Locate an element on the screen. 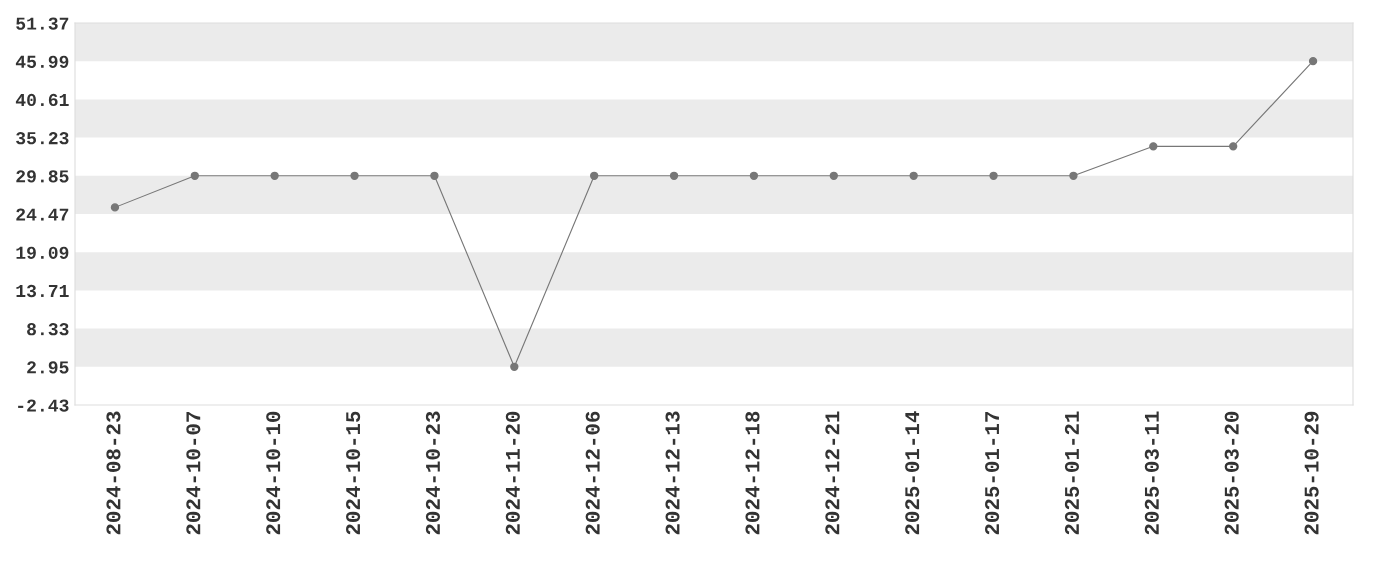 The width and height of the screenshot is (1380, 580). x-tick-label: 2025-01-17 is located at coordinates (992, 473).